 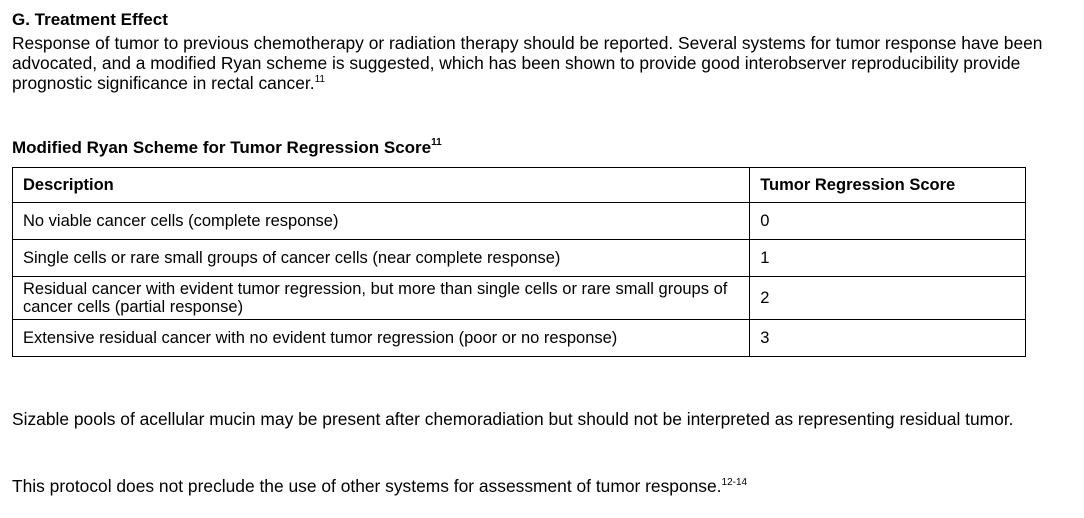 I want to click on table-header-row: Description Tumor Regression Score, so click(x=518, y=185).